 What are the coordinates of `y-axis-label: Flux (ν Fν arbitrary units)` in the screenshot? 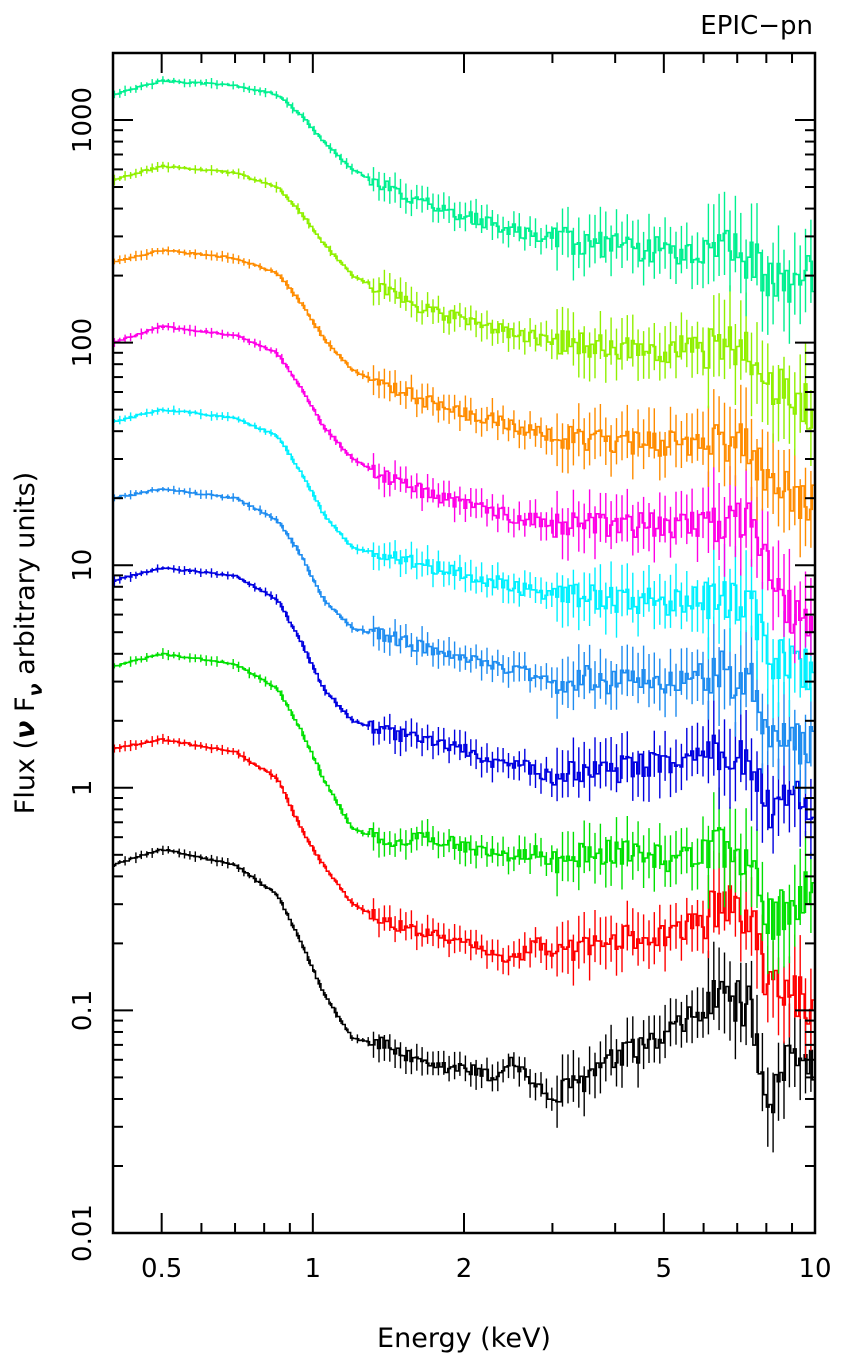 It's located at (28, 643).